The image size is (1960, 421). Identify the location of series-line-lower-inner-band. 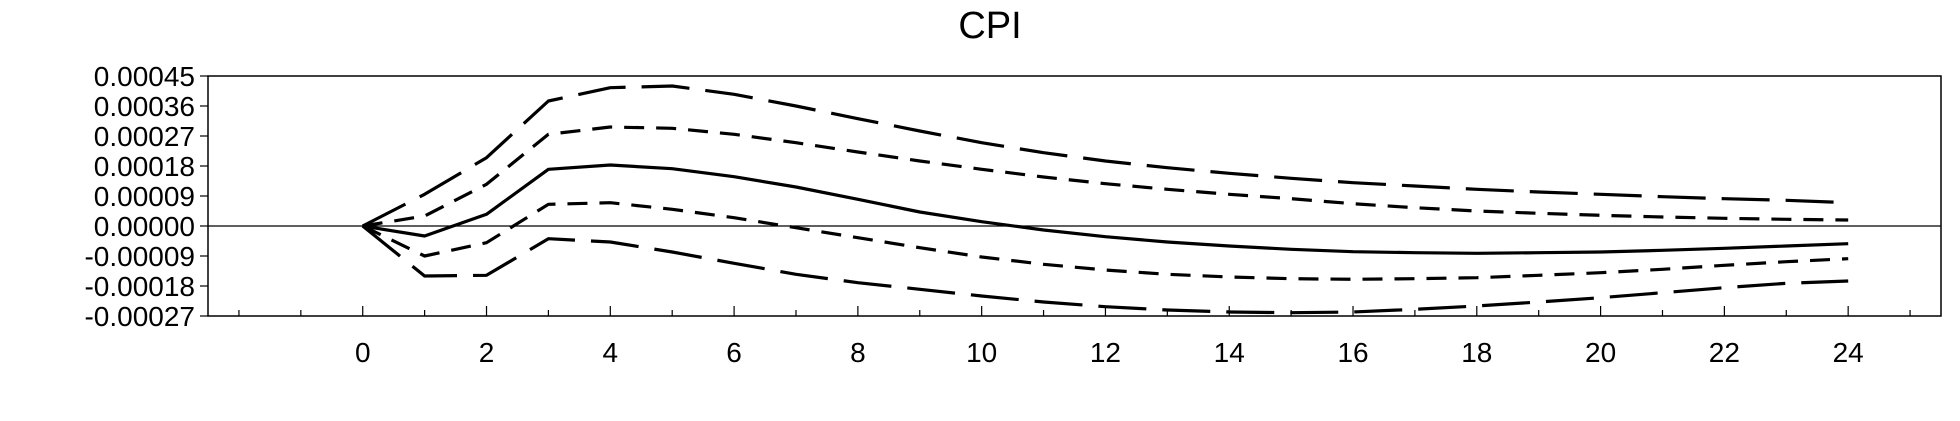
(1105, 241).